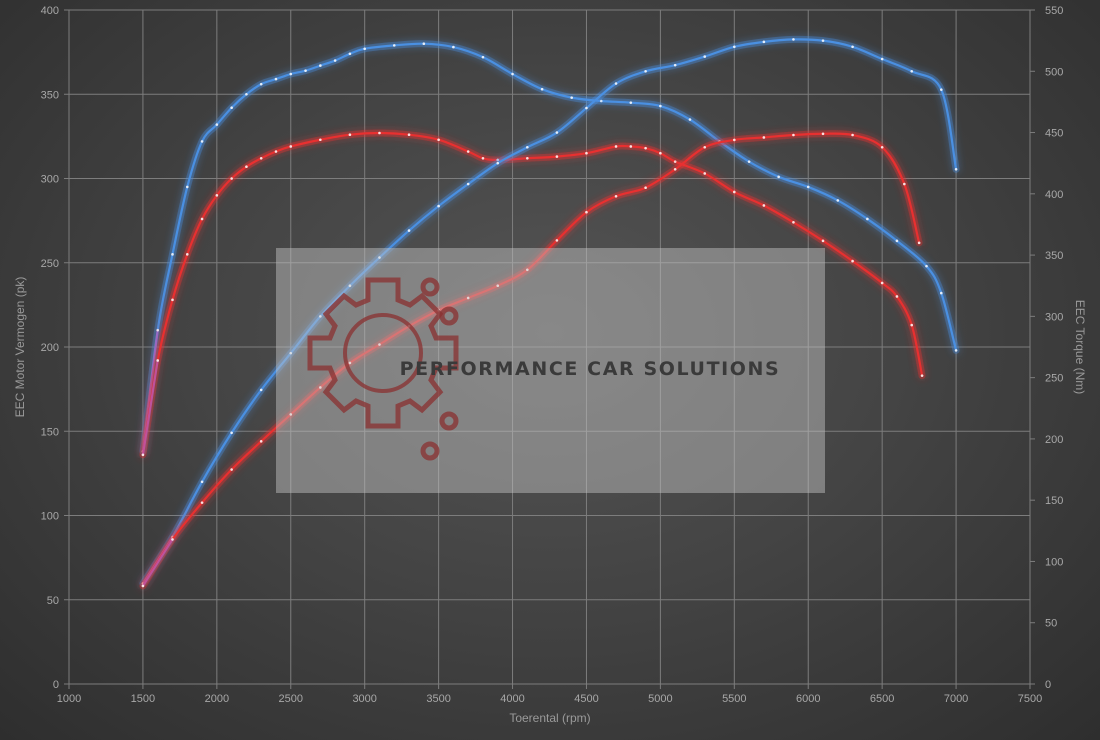  Describe the element at coordinates (1054, 11) in the screenshot. I see `right-tick-label: 550` at that location.